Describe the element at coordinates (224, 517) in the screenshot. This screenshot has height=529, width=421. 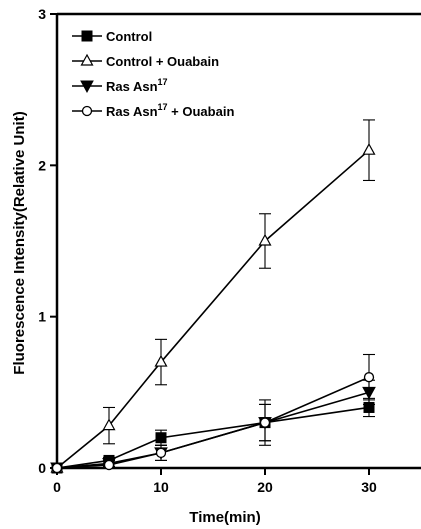
I see `x-axis-label: Time(min)` at that location.